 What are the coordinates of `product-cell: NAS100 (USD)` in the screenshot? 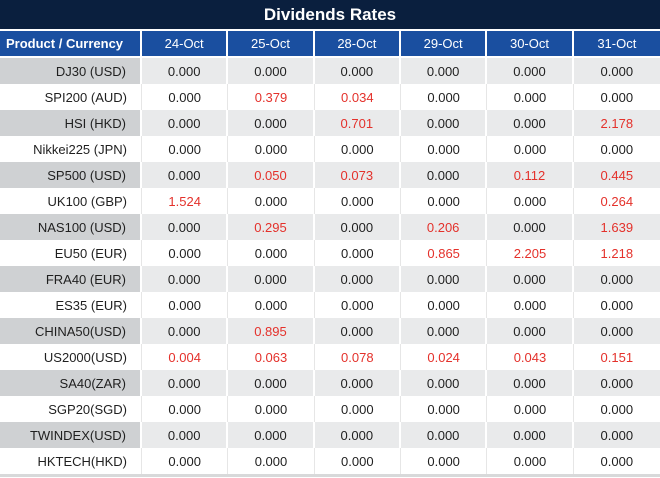 It's located at (71, 227).